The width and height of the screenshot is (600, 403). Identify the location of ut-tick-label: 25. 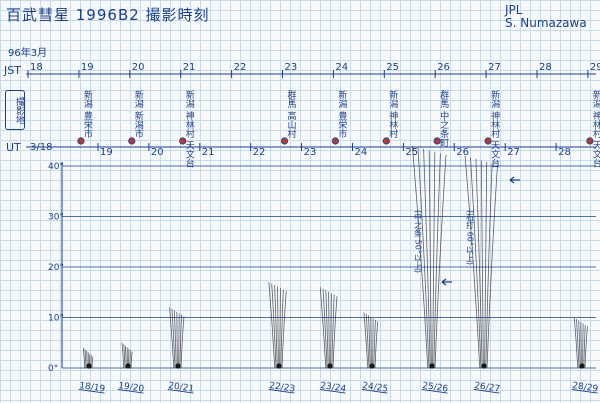
(411, 152).